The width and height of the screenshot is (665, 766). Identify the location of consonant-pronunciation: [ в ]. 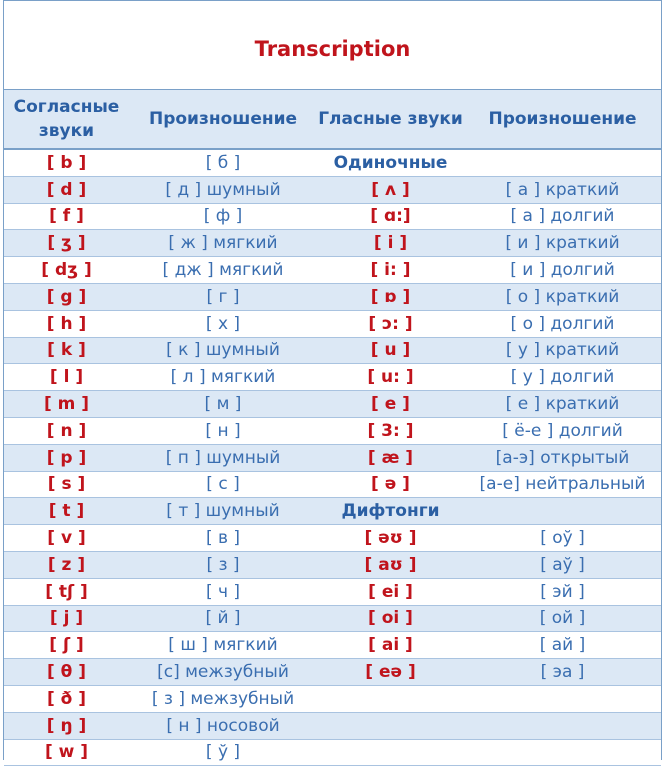
(223, 538).